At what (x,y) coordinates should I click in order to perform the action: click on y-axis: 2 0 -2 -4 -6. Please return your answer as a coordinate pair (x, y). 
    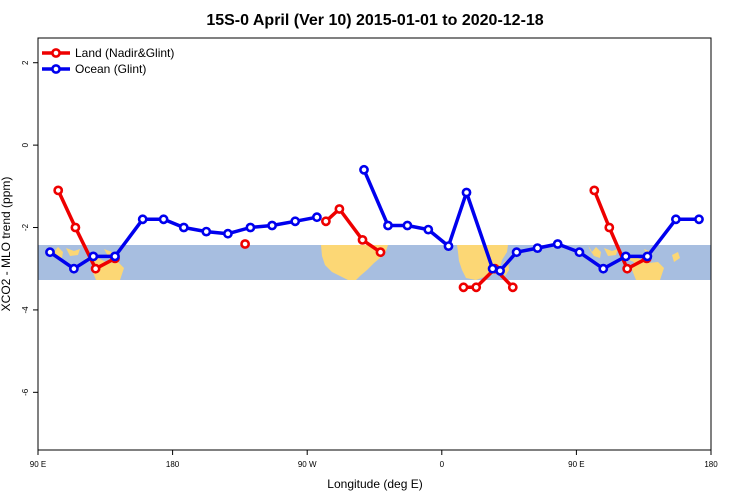
    Looking at the image, I should click on (29, 228).